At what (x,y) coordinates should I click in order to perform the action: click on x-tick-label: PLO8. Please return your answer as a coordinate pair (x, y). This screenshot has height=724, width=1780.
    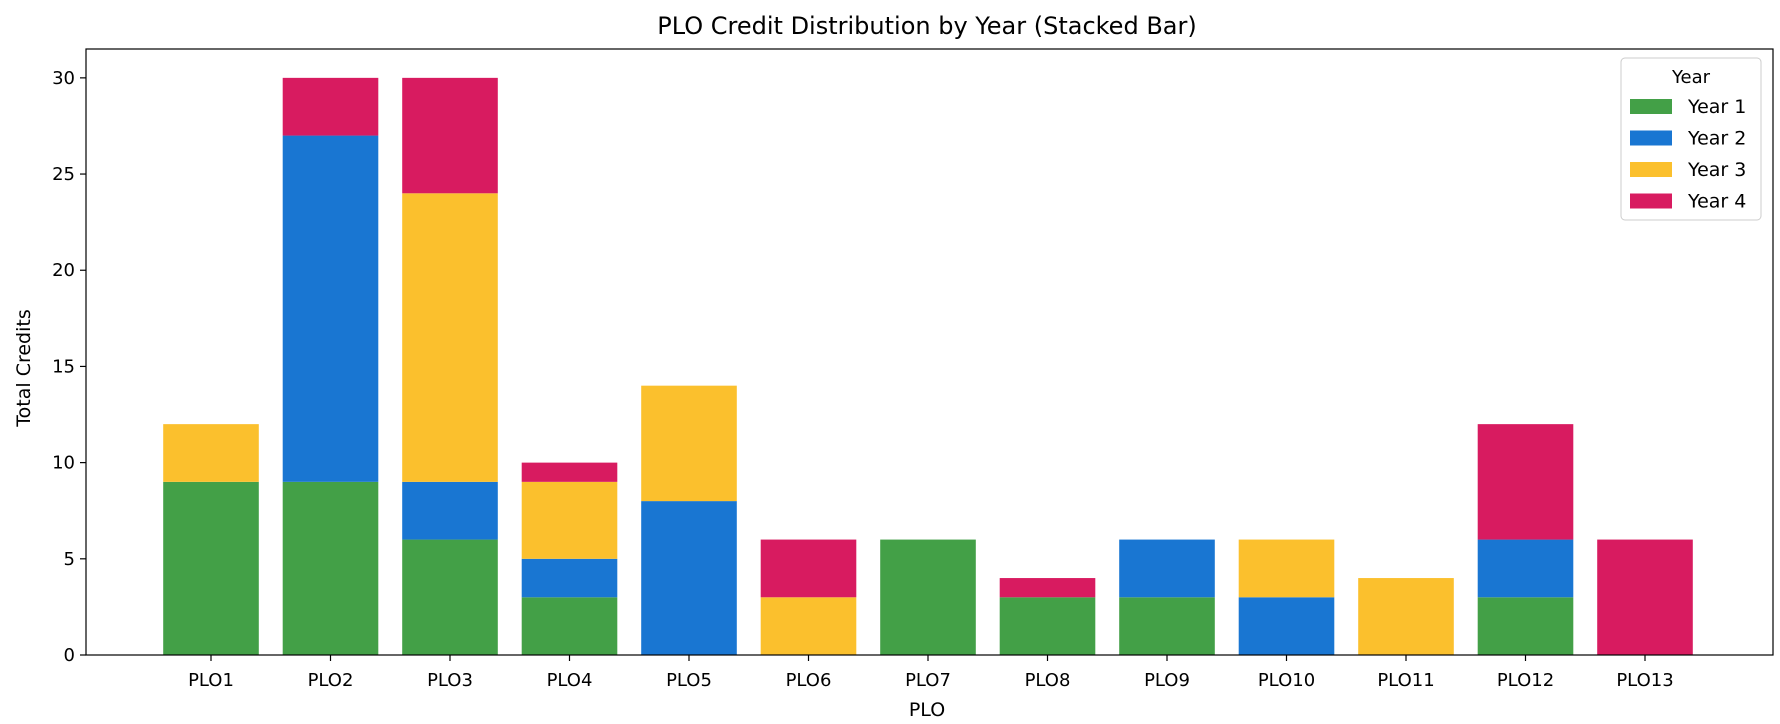
    Looking at the image, I should click on (1048, 680).